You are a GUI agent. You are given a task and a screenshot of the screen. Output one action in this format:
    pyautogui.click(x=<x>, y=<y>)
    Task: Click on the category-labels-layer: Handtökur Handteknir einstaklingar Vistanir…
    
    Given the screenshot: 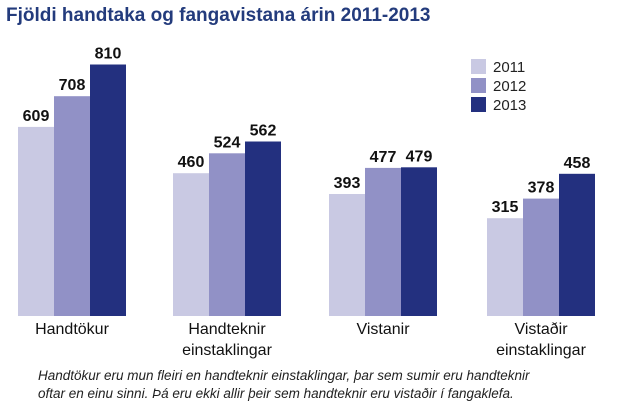 What is the action you would take?
    pyautogui.click(x=311, y=340)
    